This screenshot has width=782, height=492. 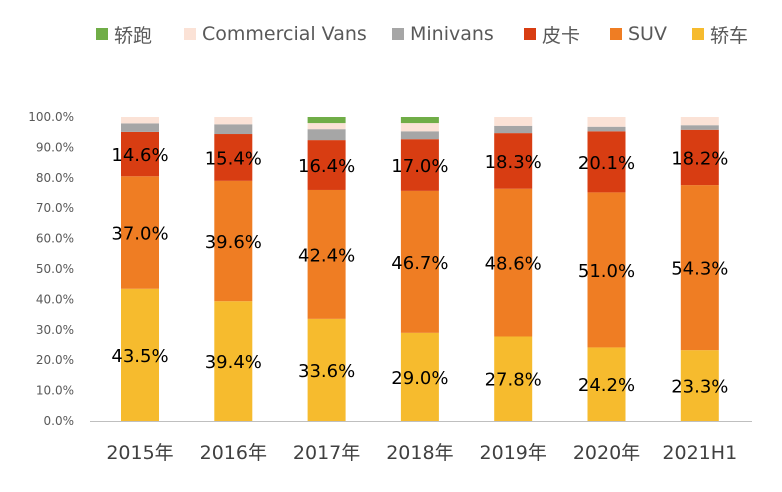 I want to click on data-label-sedan: 29.0%, so click(x=419, y=378).